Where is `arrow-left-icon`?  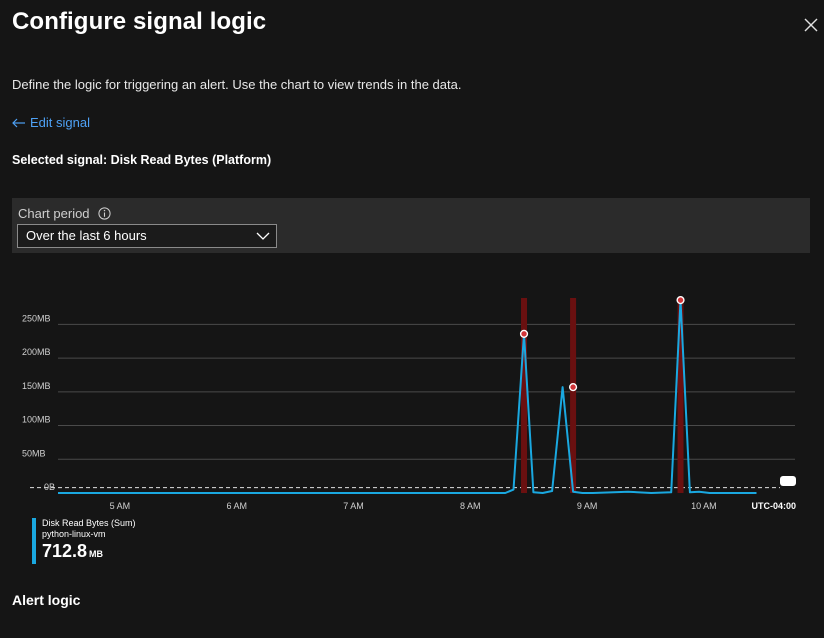 arrow-left-icon is located at coordinates (18, 122).